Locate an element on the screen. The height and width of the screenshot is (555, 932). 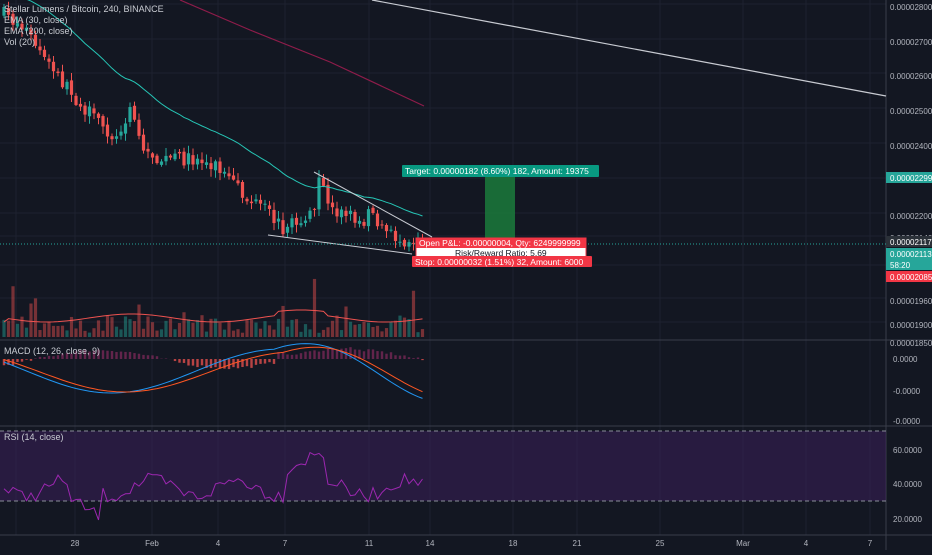
macd-legend: MACD (12, 26, close, 9) is located at coordinates (52, 351).